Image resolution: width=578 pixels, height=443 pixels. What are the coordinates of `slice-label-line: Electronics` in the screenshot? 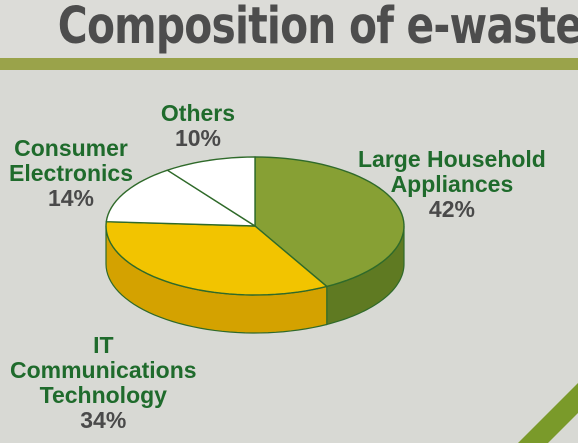 It's located at (71, 173).